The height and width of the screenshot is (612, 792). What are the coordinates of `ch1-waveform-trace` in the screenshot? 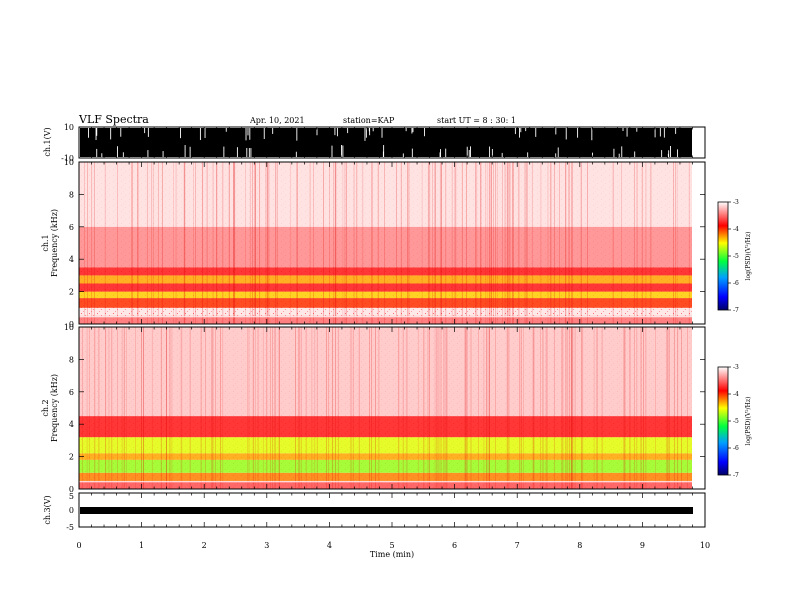 It's located at (386, 142).